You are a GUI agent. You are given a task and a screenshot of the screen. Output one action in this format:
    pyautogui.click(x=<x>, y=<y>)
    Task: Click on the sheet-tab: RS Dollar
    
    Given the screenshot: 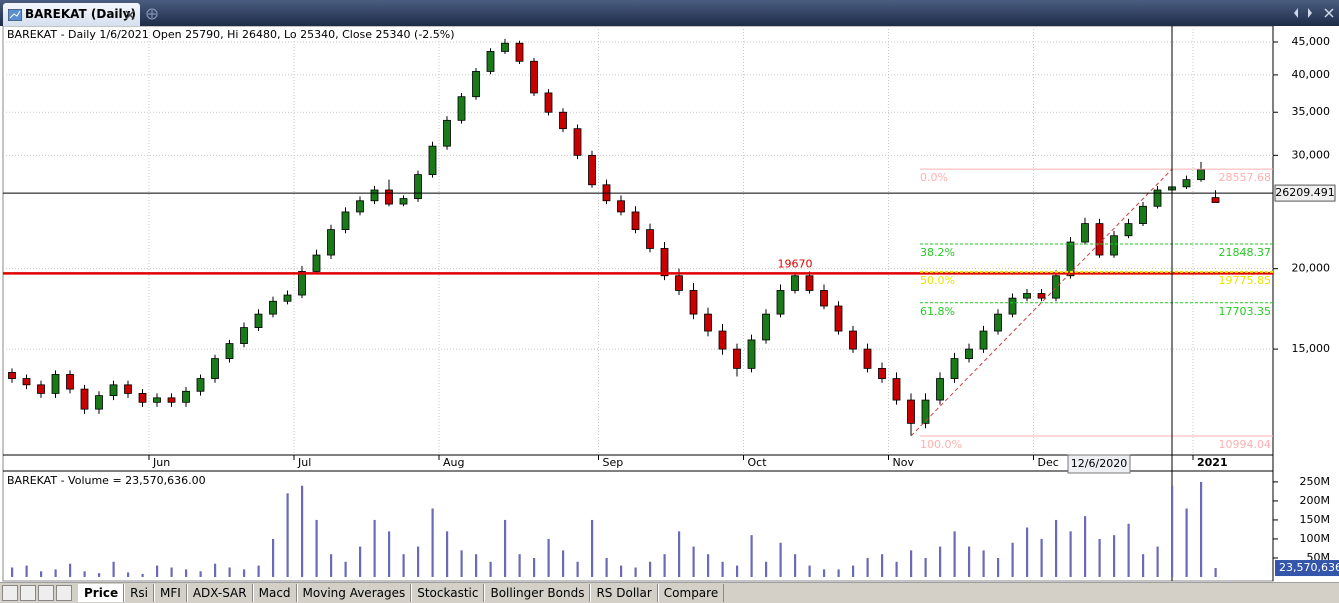 What is the action you would take?
    pyautogui.click(x=624, y=593)
    